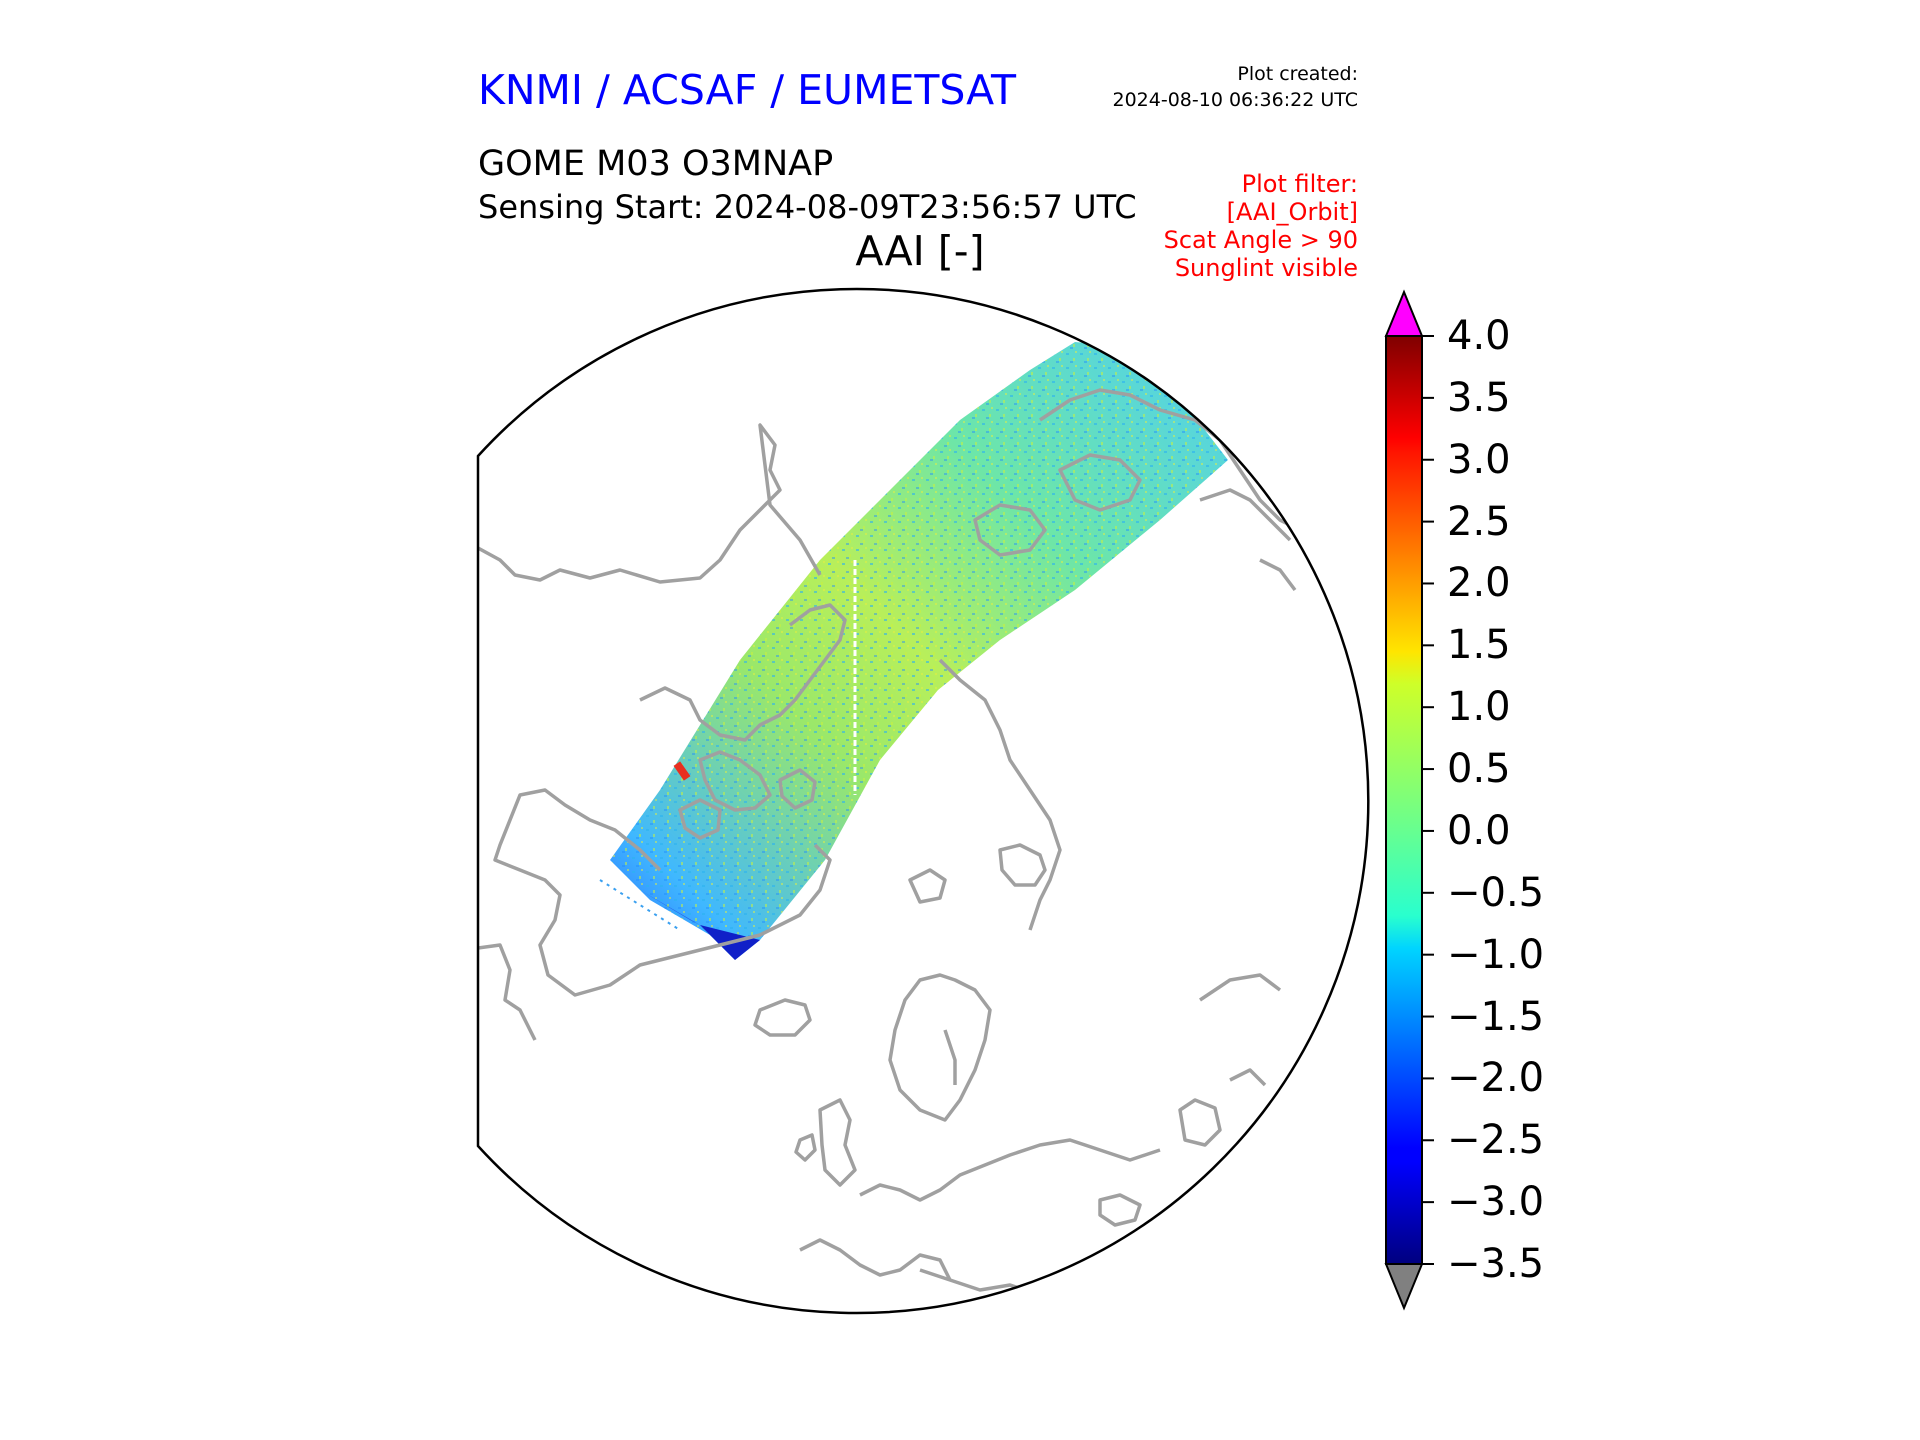 Image resolution: width=1920 pixels, height=1440 pixels. What do you see at coordinates (1479, 583) in the screenshot?
I see `colorbar-tick-label: 2.0` at bounding box center [1479, 583].